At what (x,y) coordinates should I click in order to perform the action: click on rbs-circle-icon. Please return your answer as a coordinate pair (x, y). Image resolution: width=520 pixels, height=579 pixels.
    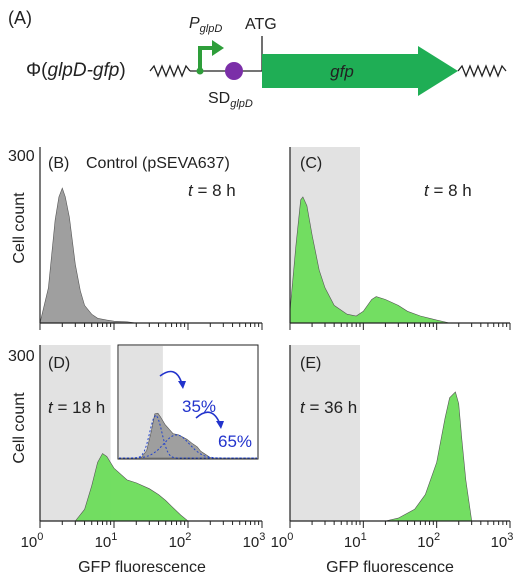
    Looking at the image, I should click on (234, 71).